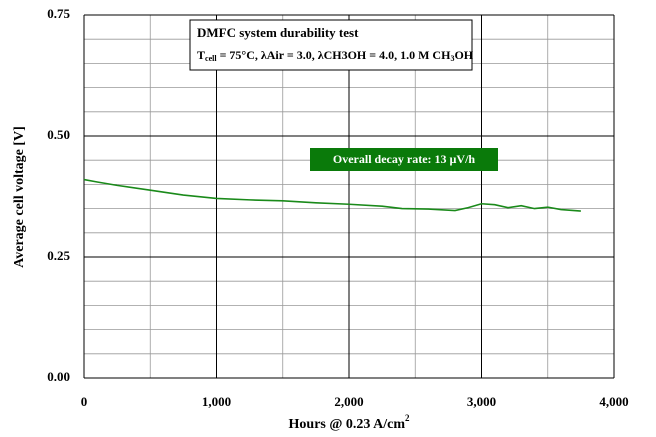 The width and height of the screenshot is (656, 437). What do you see at coordinates (463, 55) in the screenshot?
I see `annotation-part: OH` at bounding box center [463, 55].